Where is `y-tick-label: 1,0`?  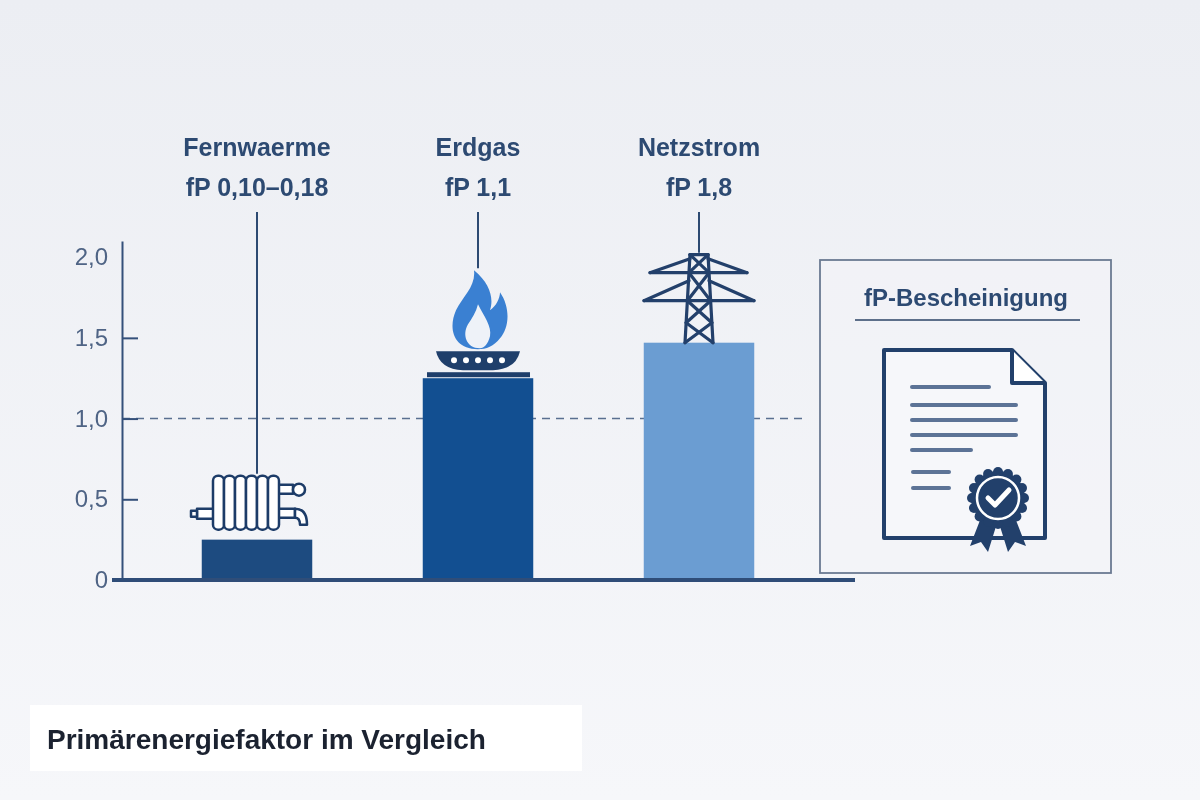 y-tick-label: 1,0 is located at coordinates (91, 418).